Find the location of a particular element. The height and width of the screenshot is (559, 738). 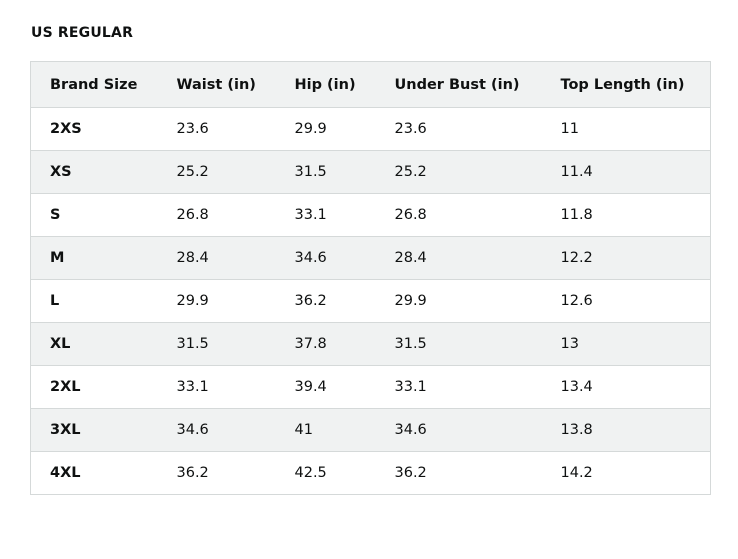

top-length-cell: 12.6 is located at coordinates (626, 301).